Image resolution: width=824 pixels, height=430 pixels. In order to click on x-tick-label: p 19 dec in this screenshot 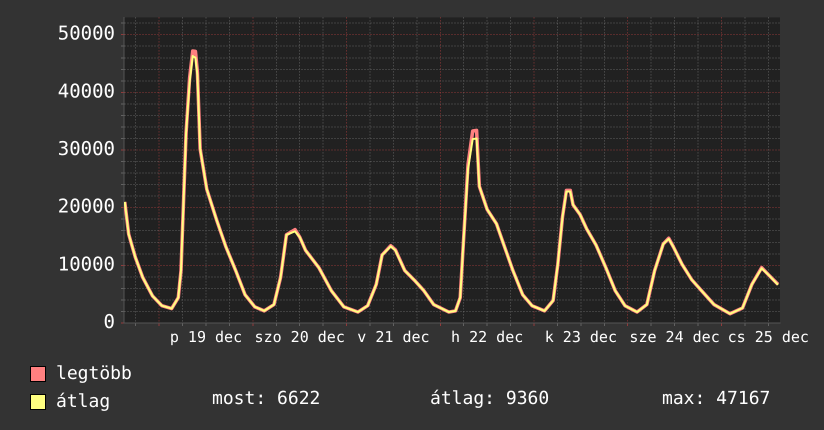, I will do `click(206, 337)`.